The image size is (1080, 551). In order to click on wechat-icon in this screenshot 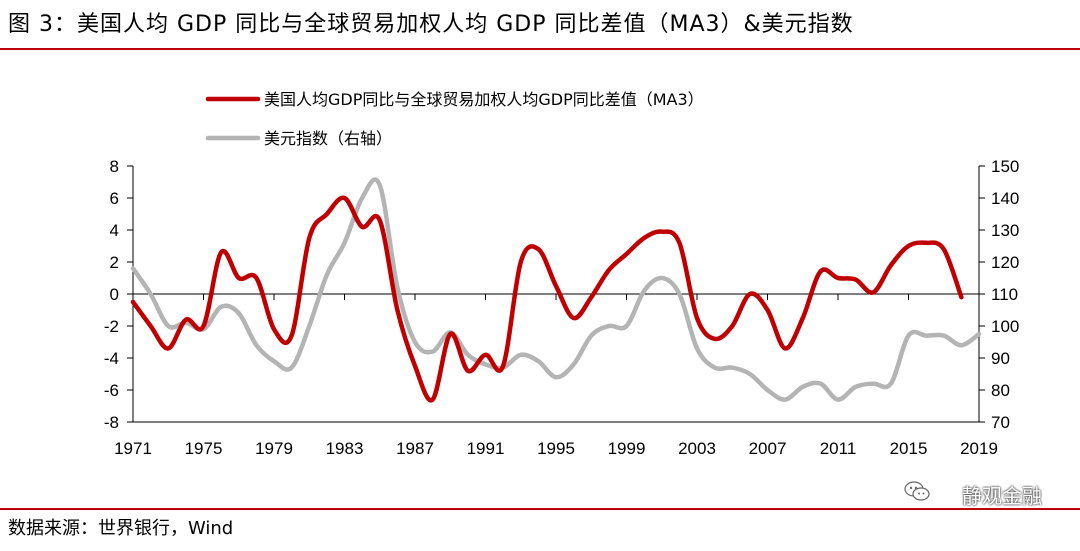, I will do `click(917, 491)`.